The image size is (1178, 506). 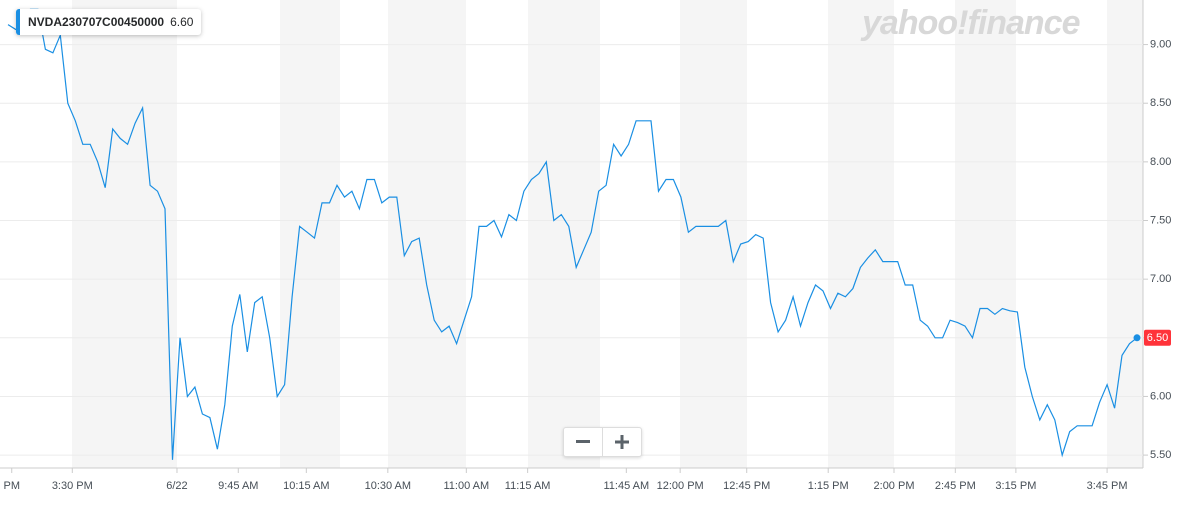 I want to click on x-tick-label: 12:45 PM, so click(x=746, y=486).